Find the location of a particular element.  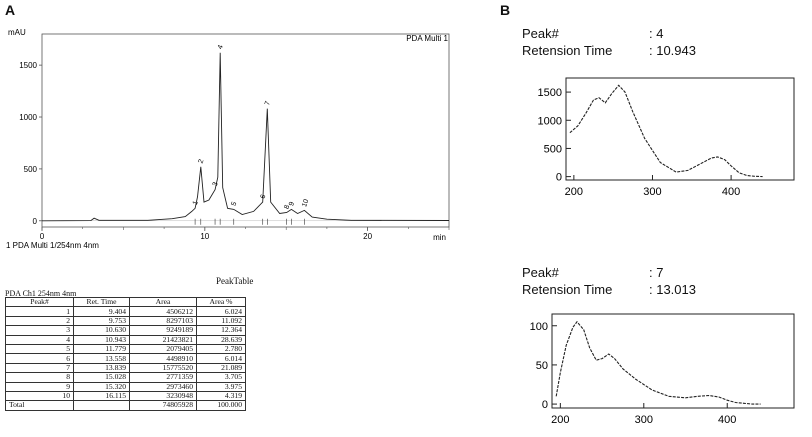

peak-table-row: 5 11.779 2079405 2.780 is located at coordinates (125, 349).